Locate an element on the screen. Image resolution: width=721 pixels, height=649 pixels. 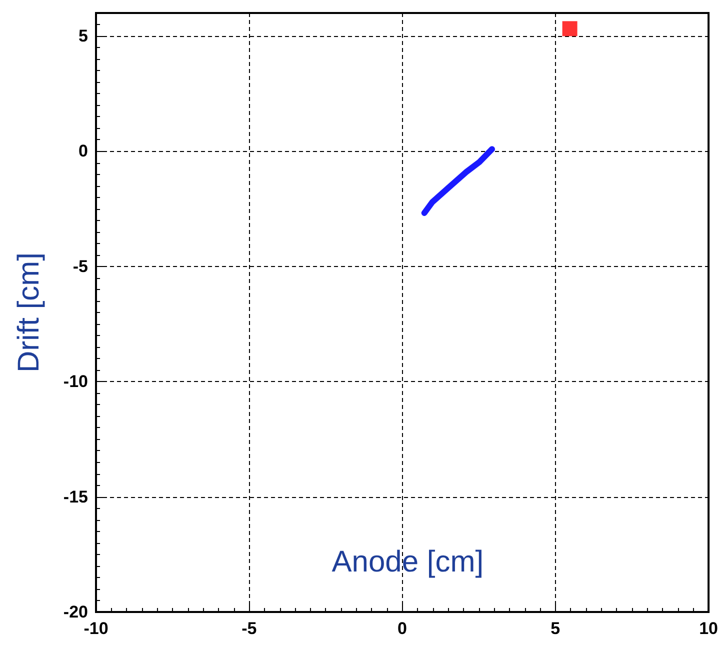
x-tick-label: 10 is located at coordinates (708, 628).